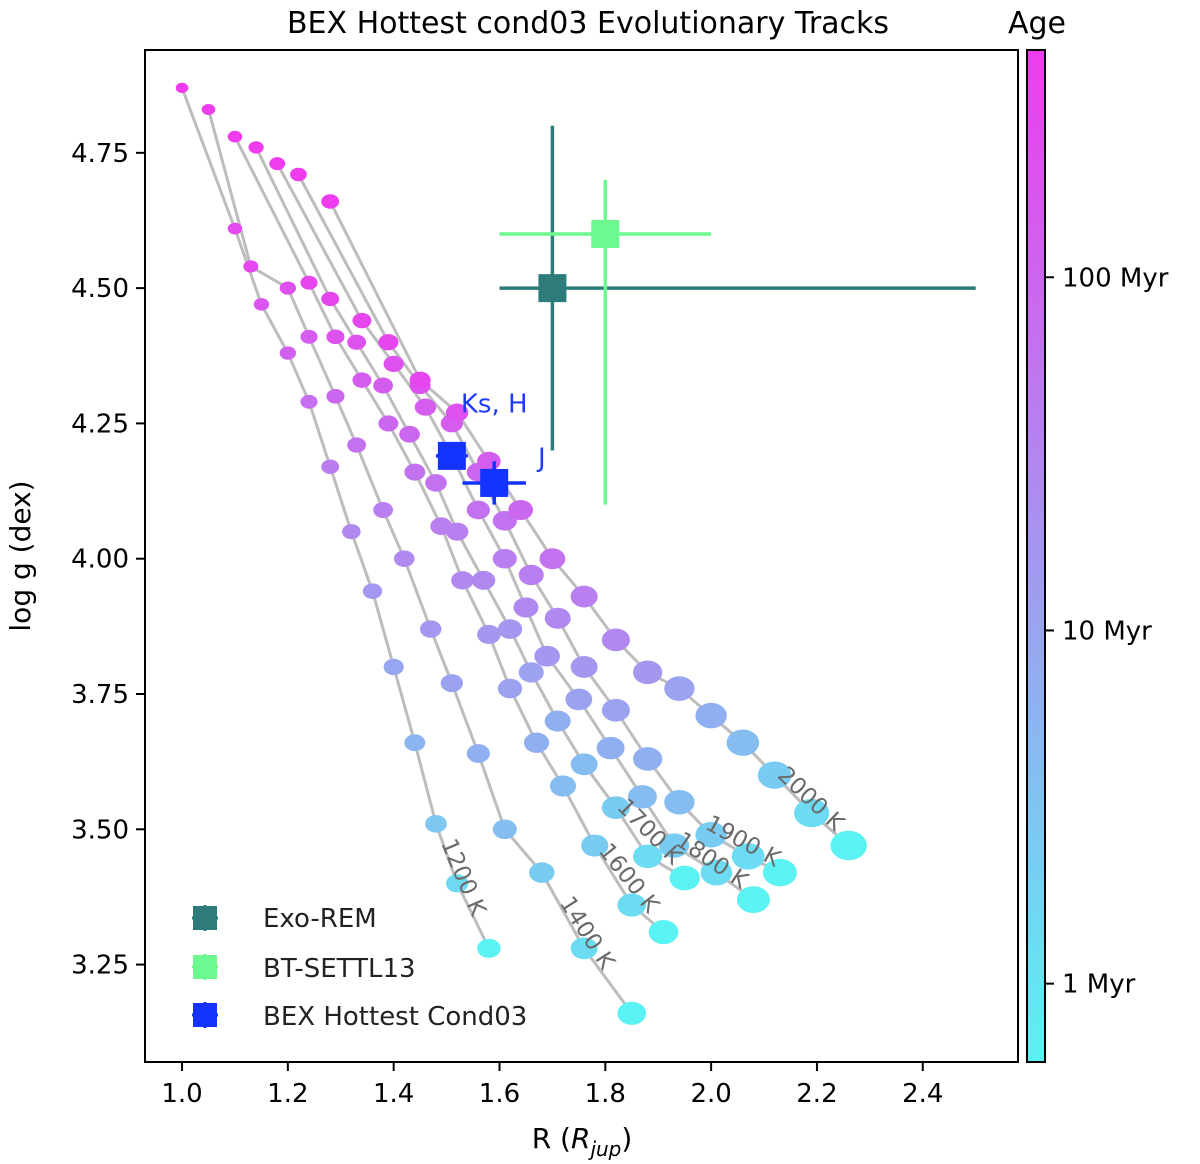 The width and height of the screenshot is (1200, 1164). What do you see at coordinates (205, 1015) in the screenshot?
I see `legend-marker-bex-hottest-cond03` at bounding box center [205, 1015].